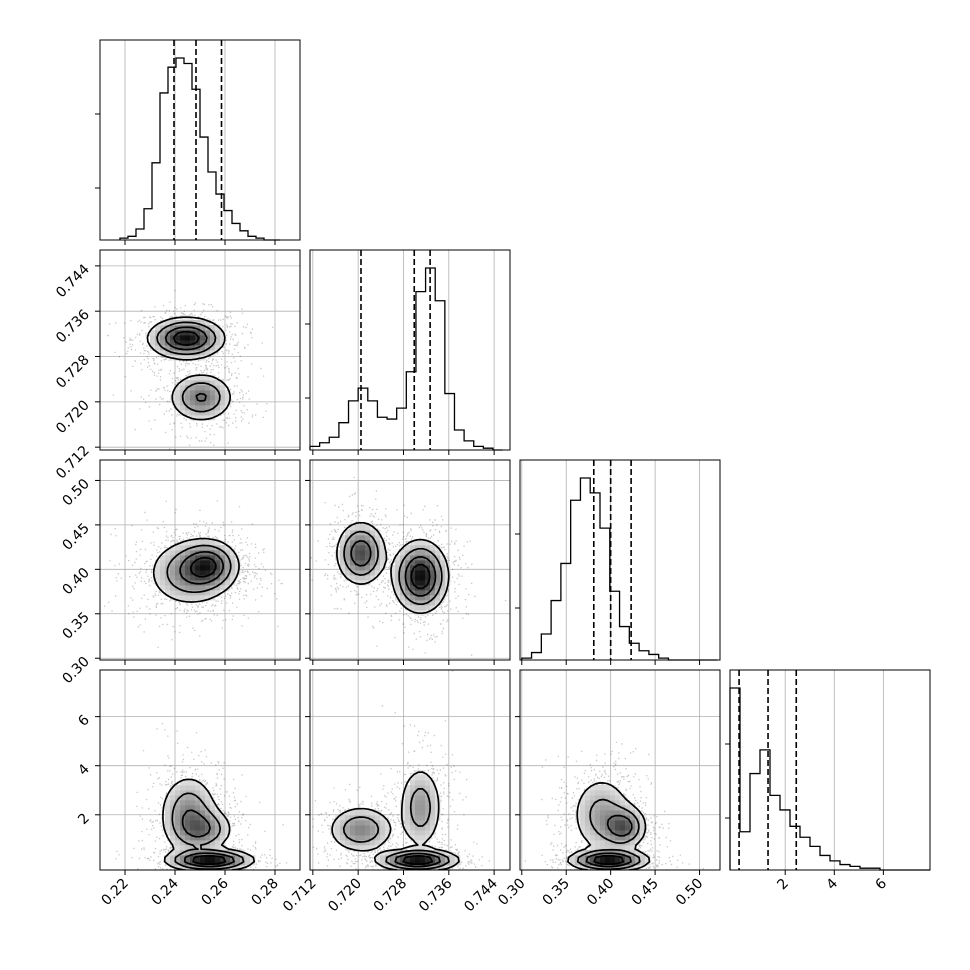 The width and height of the screenshot is (970, 970). I want to click on x-tick-label: 0.712, so click(300, 896).